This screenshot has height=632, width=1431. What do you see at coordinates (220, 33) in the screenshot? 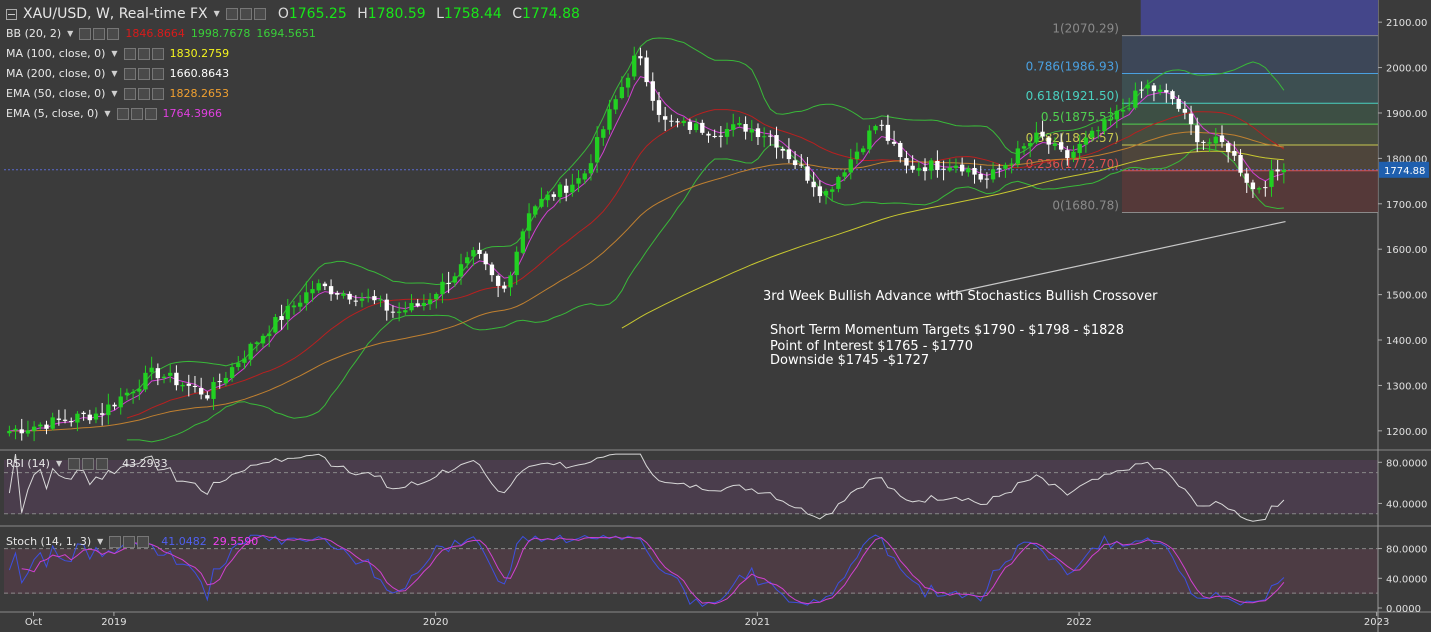
I see `indicator-value: 1998.7678` at bounding box center [220, 33].